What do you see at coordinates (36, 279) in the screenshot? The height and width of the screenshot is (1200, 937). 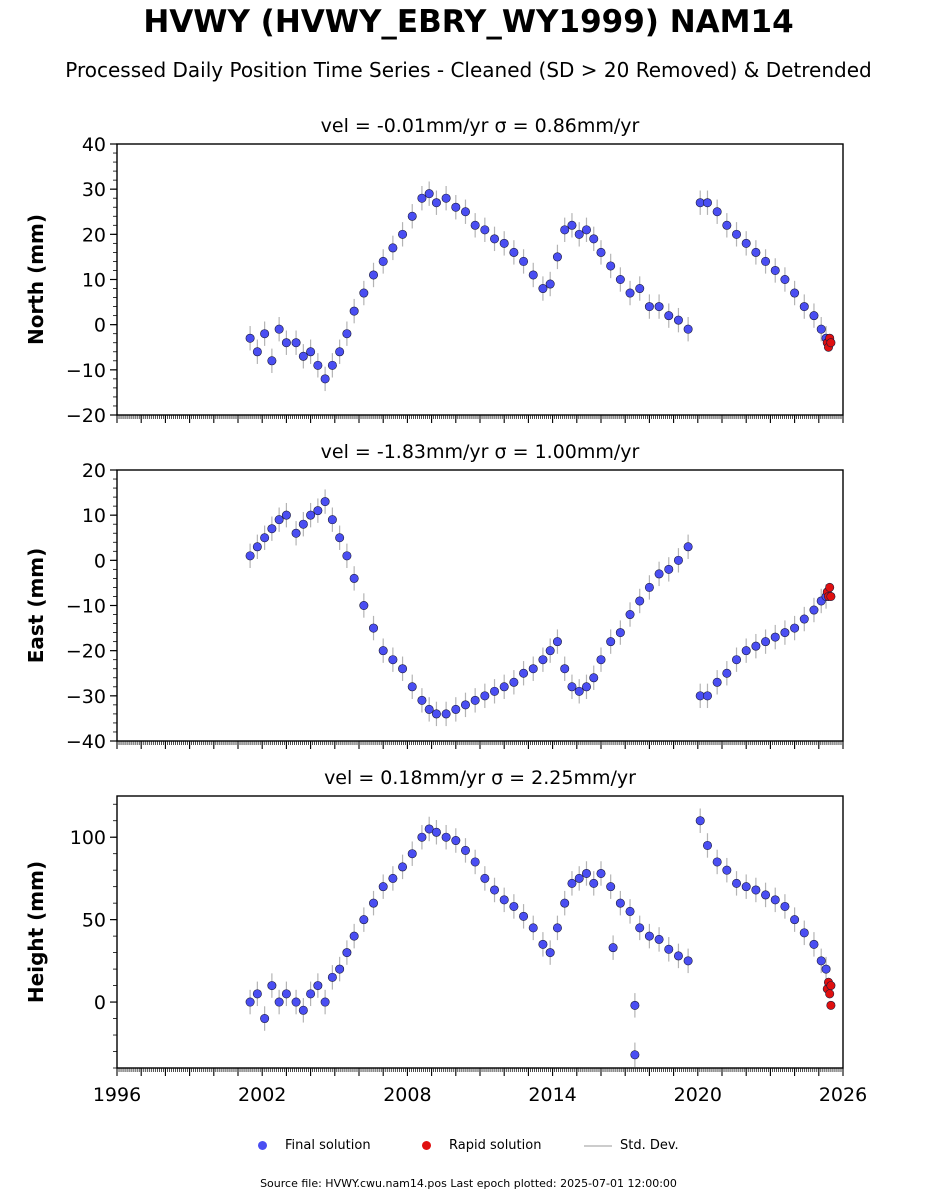 I see `y-axis-label: North (mm)` at bounding box center [36, 279].